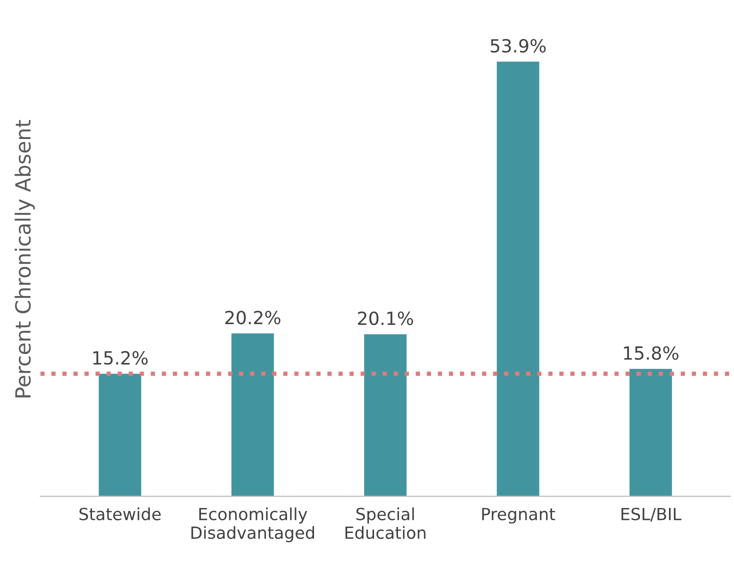  Describe the element at coordinates (385, 523) in the screenshot. I see `x-tick-label: Special Education` at that location.